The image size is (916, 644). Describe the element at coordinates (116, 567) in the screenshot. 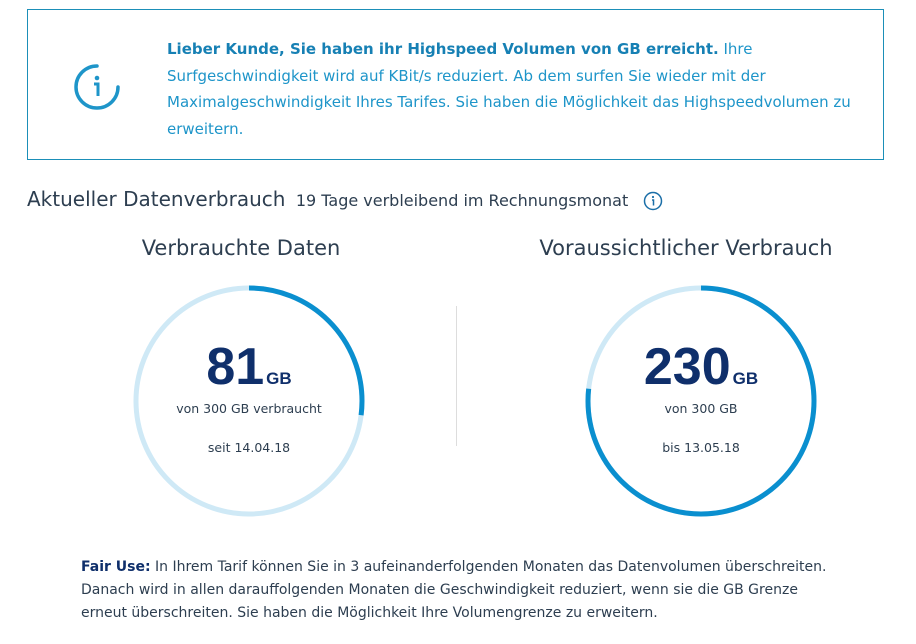

I see `fair-use-label: Fair Use:` at that location.